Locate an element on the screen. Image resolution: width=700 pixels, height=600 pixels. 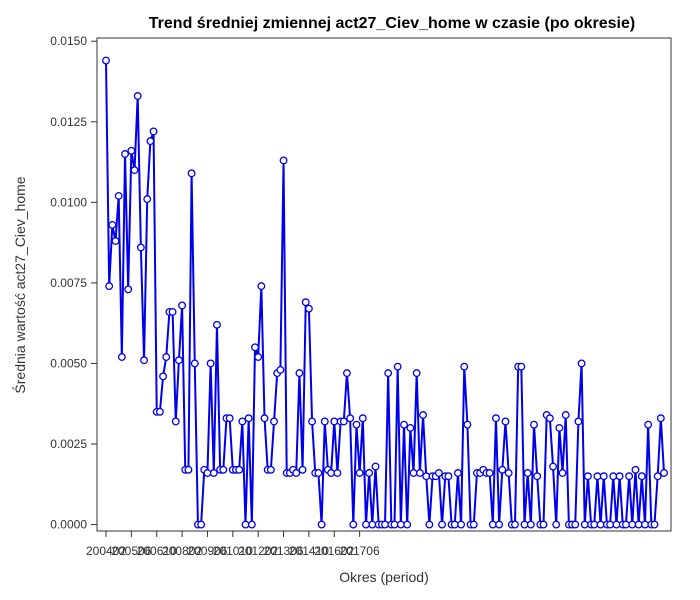
x-tick-label: 201602 is located at coordinates (334, 551).